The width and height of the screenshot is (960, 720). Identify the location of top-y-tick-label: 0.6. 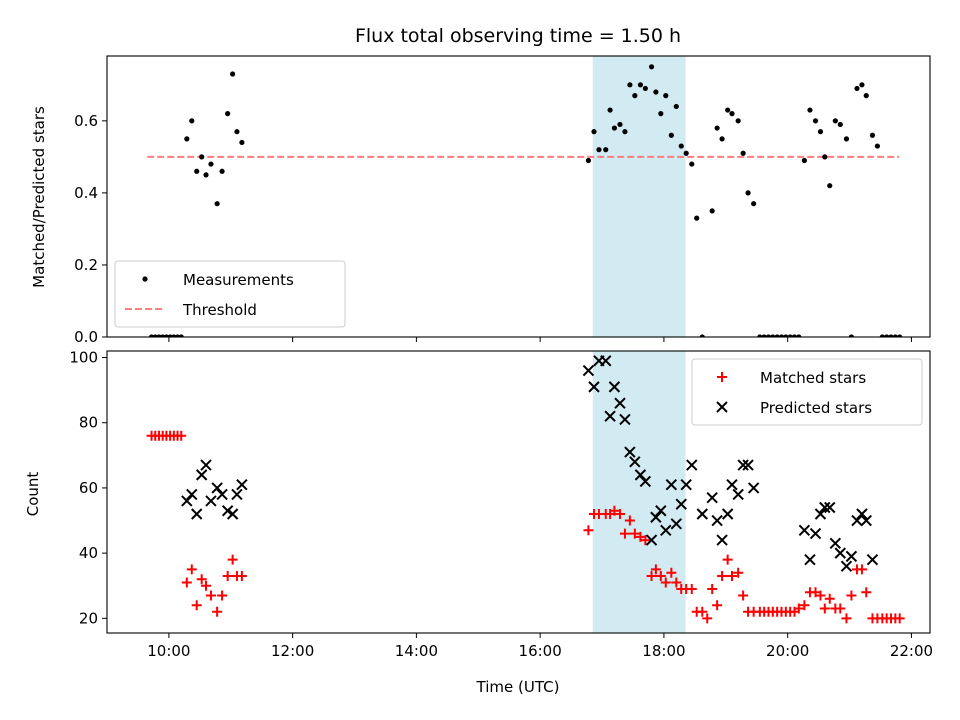
(86, 121).